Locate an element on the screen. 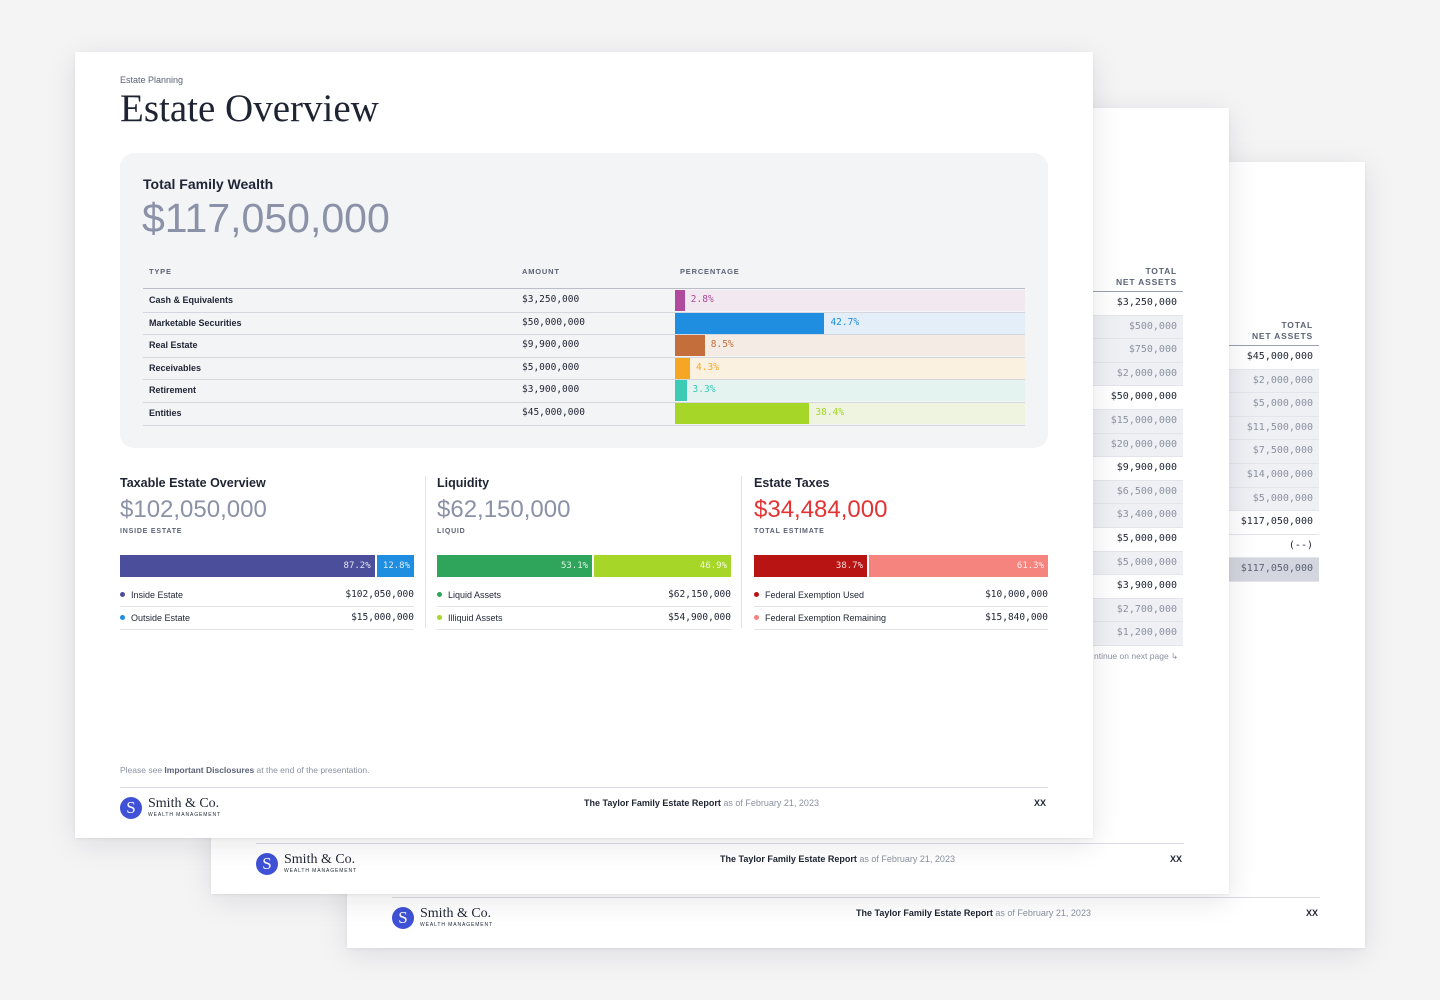  legend-name: Outside Estate is located at coordinates (161, 617).